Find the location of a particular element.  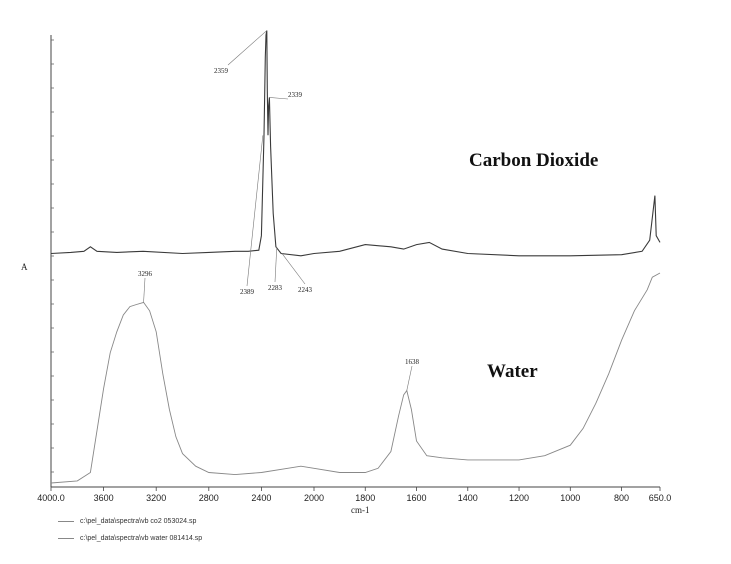

water-annotation: Water is located at coordinates (512, 371).